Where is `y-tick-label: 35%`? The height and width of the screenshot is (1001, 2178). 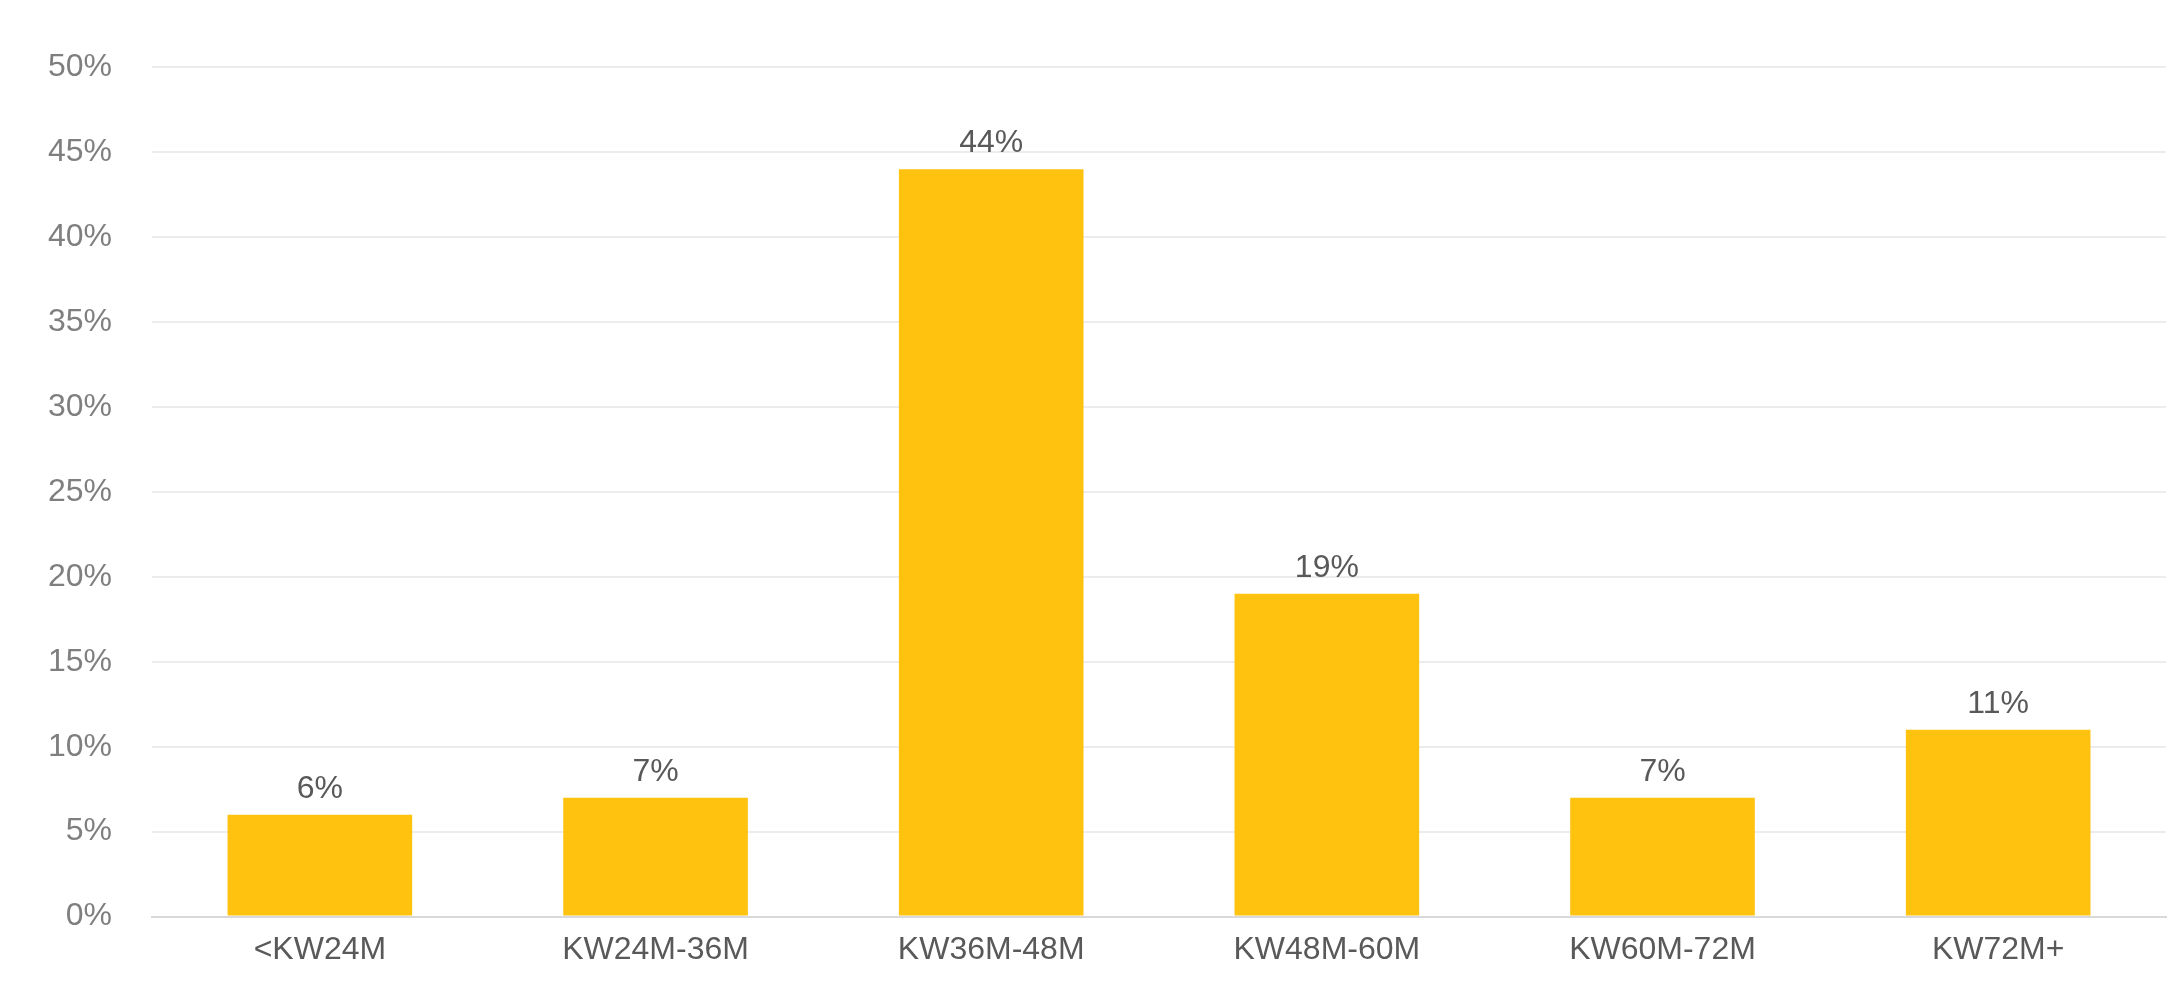 y-tick-label: 35% is located at coordinates (80, 319).